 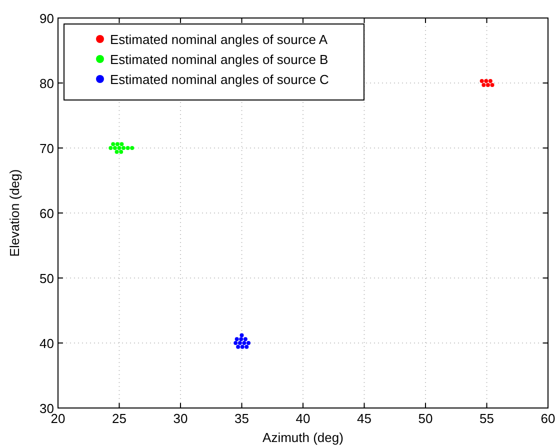 What do you see at coordinates (47, 343) in the screenshot?
I see `y-tick-label: 40` at bounding box center [47, 343].